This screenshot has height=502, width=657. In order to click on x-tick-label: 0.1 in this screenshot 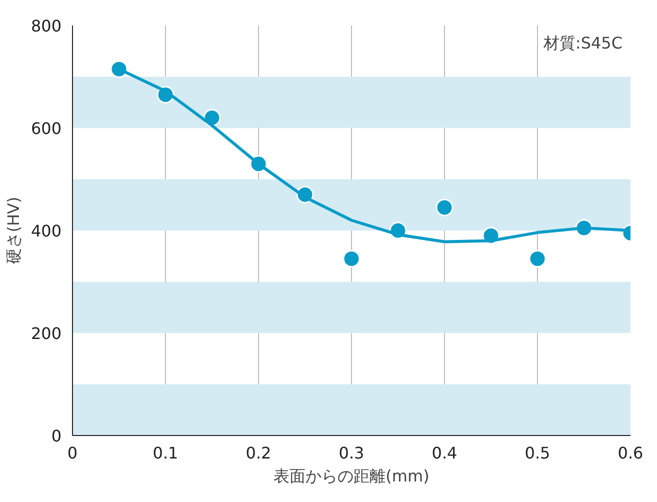, I will do `click(165, 453)`.